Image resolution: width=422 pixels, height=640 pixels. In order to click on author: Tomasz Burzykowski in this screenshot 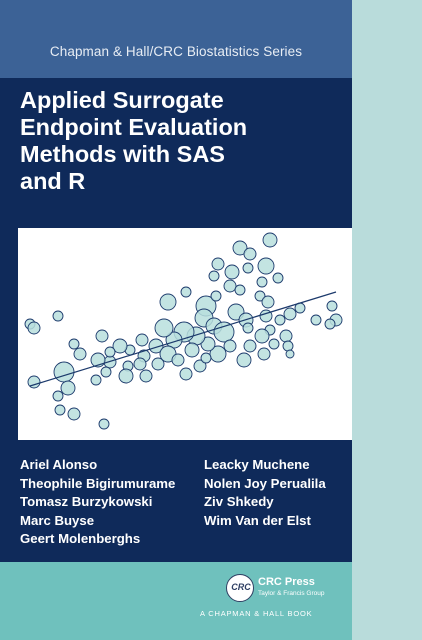, I will do `click(86, 501)`.